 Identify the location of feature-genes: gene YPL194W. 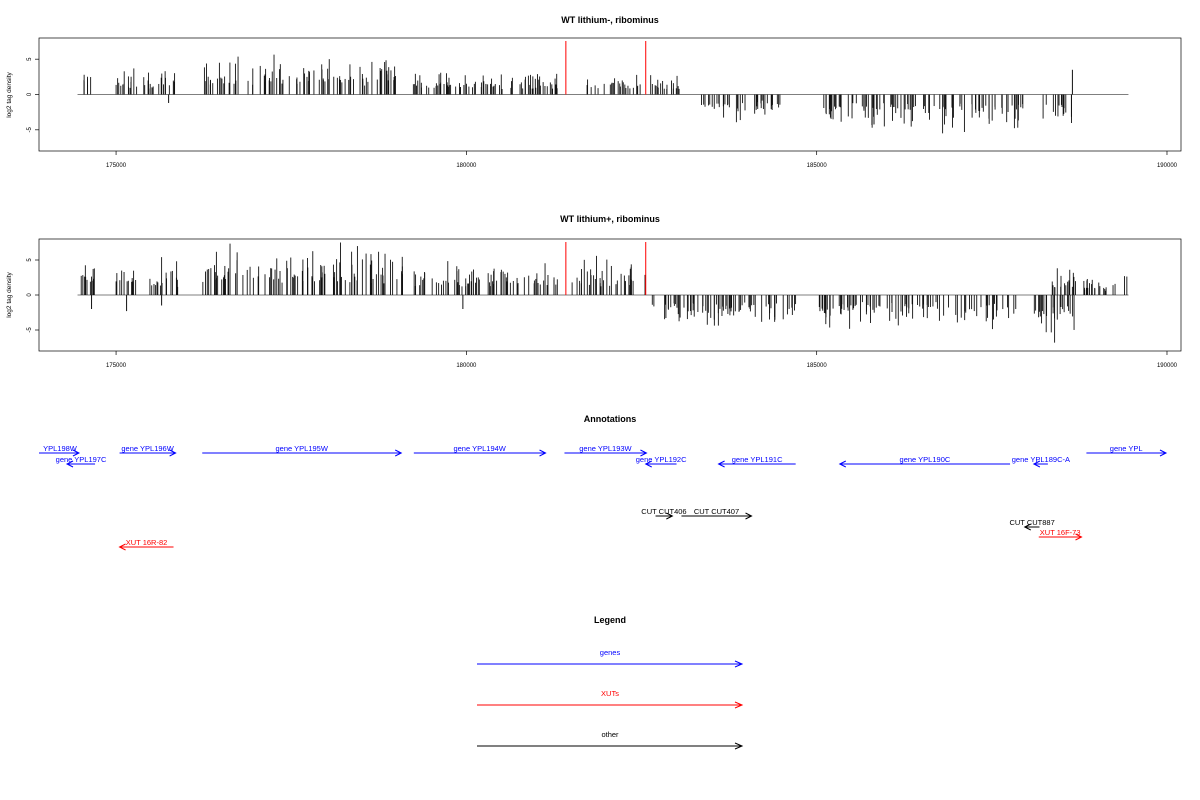
(480, 450).